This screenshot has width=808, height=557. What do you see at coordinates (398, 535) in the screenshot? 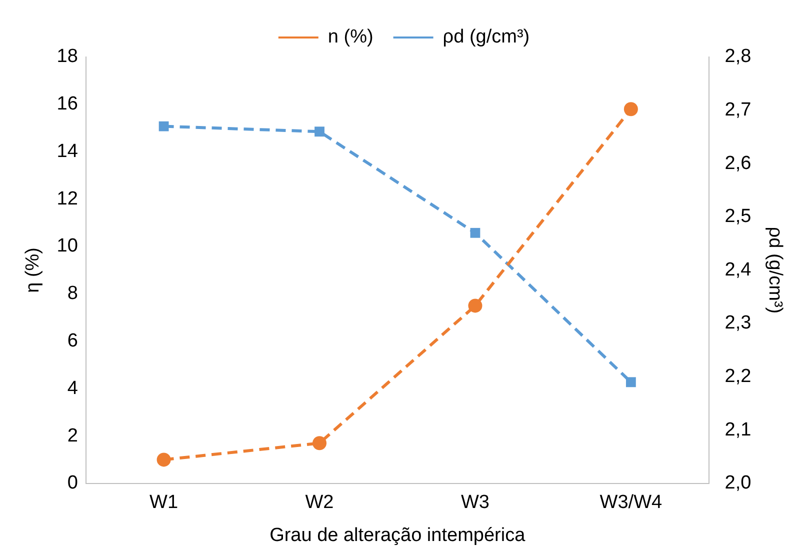
I see `x-axis-title: Grau de alteração intempérica` at bounding box center [398, 535].